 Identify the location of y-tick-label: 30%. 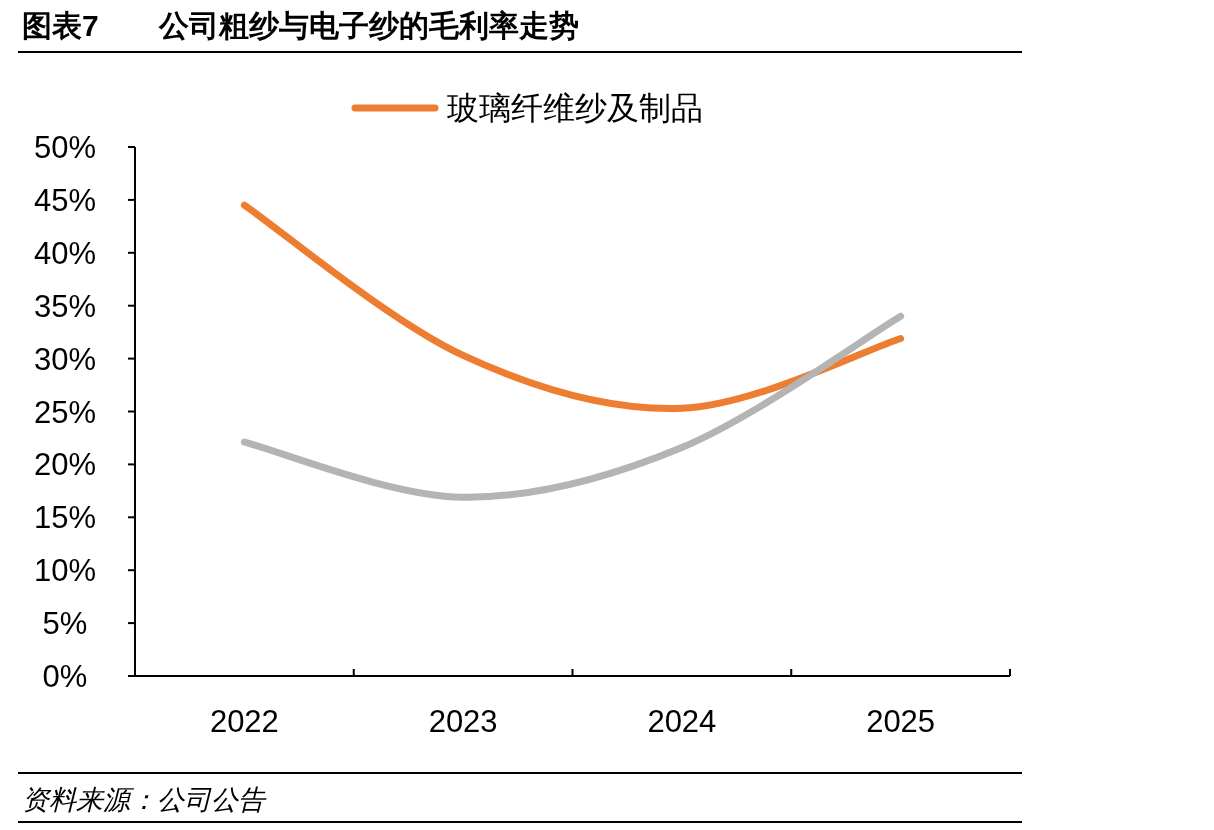
(65, 359).